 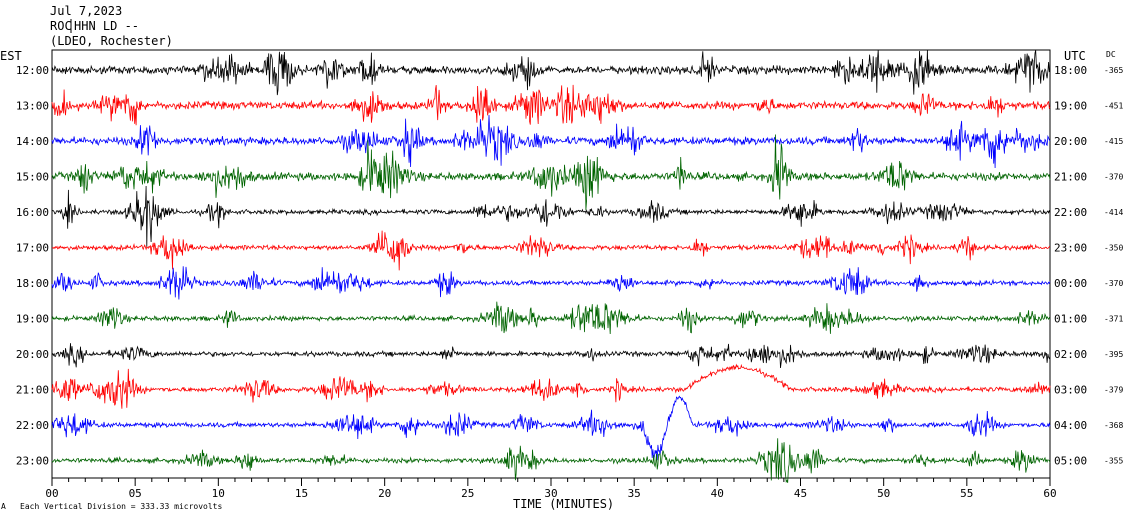 What do you see at coordinates (106, 26) in the screenshot?
I see `station-channel: HHN LD --` at bounding box center [106, 26].